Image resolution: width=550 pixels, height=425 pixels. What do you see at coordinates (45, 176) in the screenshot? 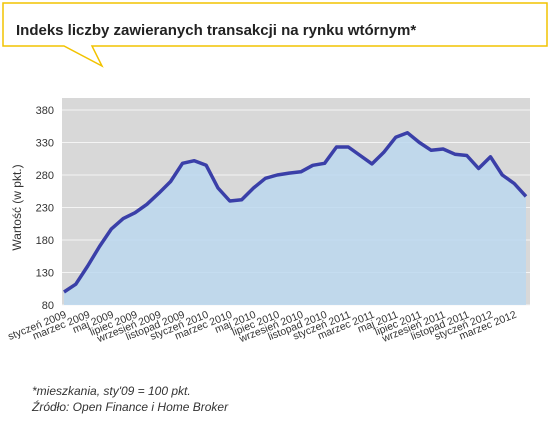
I see `y-tick-label: 280` at bounding box center [45, 176].